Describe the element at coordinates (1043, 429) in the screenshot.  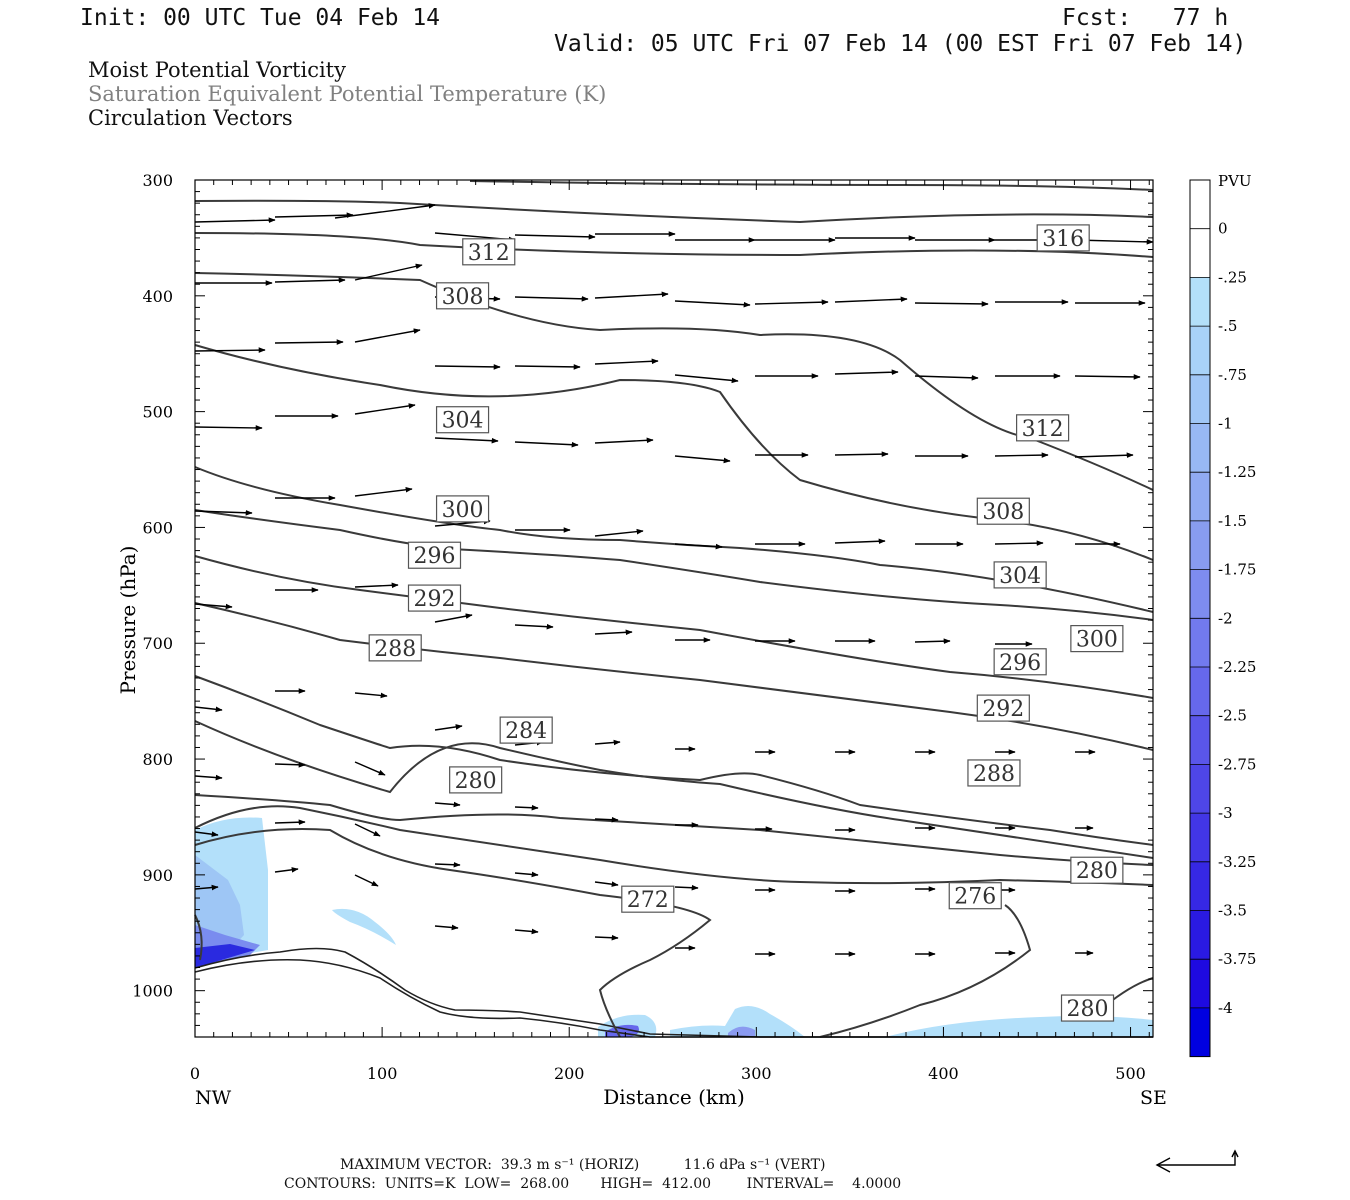
I see `contour-label: 312` at that location.